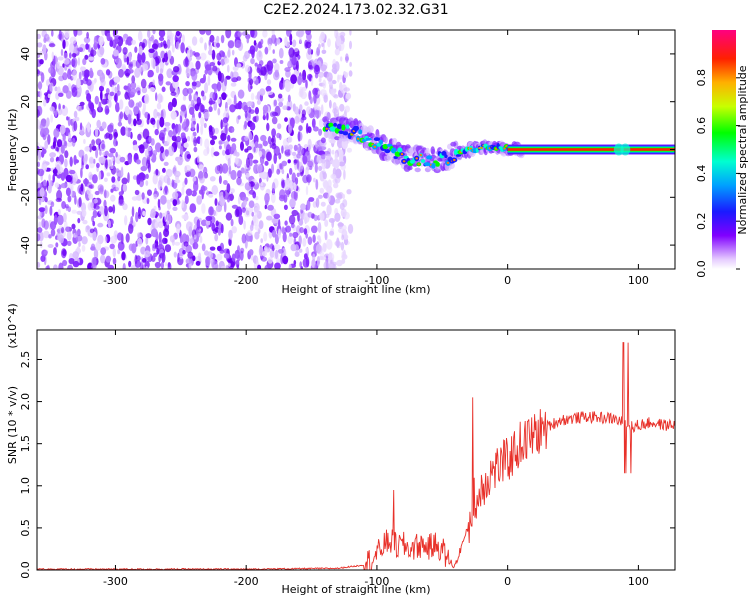  I want to click on signal-halo, so click(427, 151).